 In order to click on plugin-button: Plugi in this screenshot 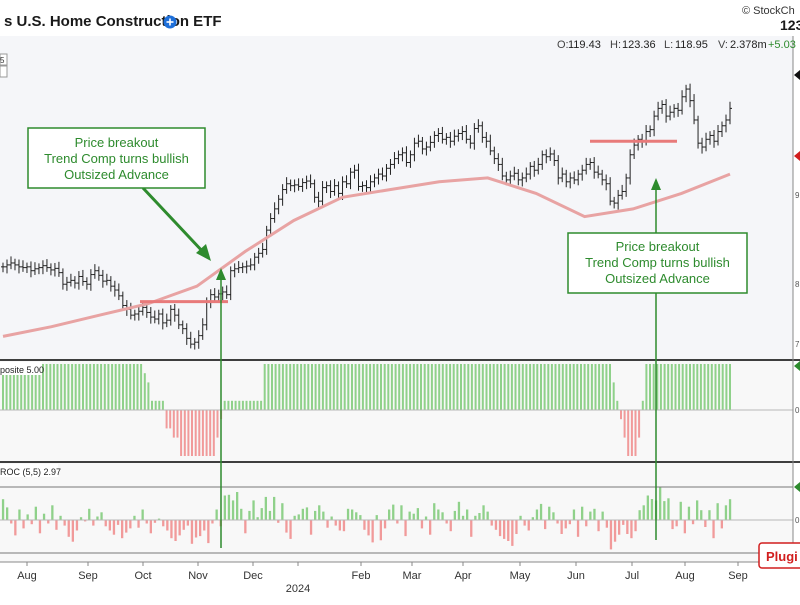, I will do `click(779, 555)`.